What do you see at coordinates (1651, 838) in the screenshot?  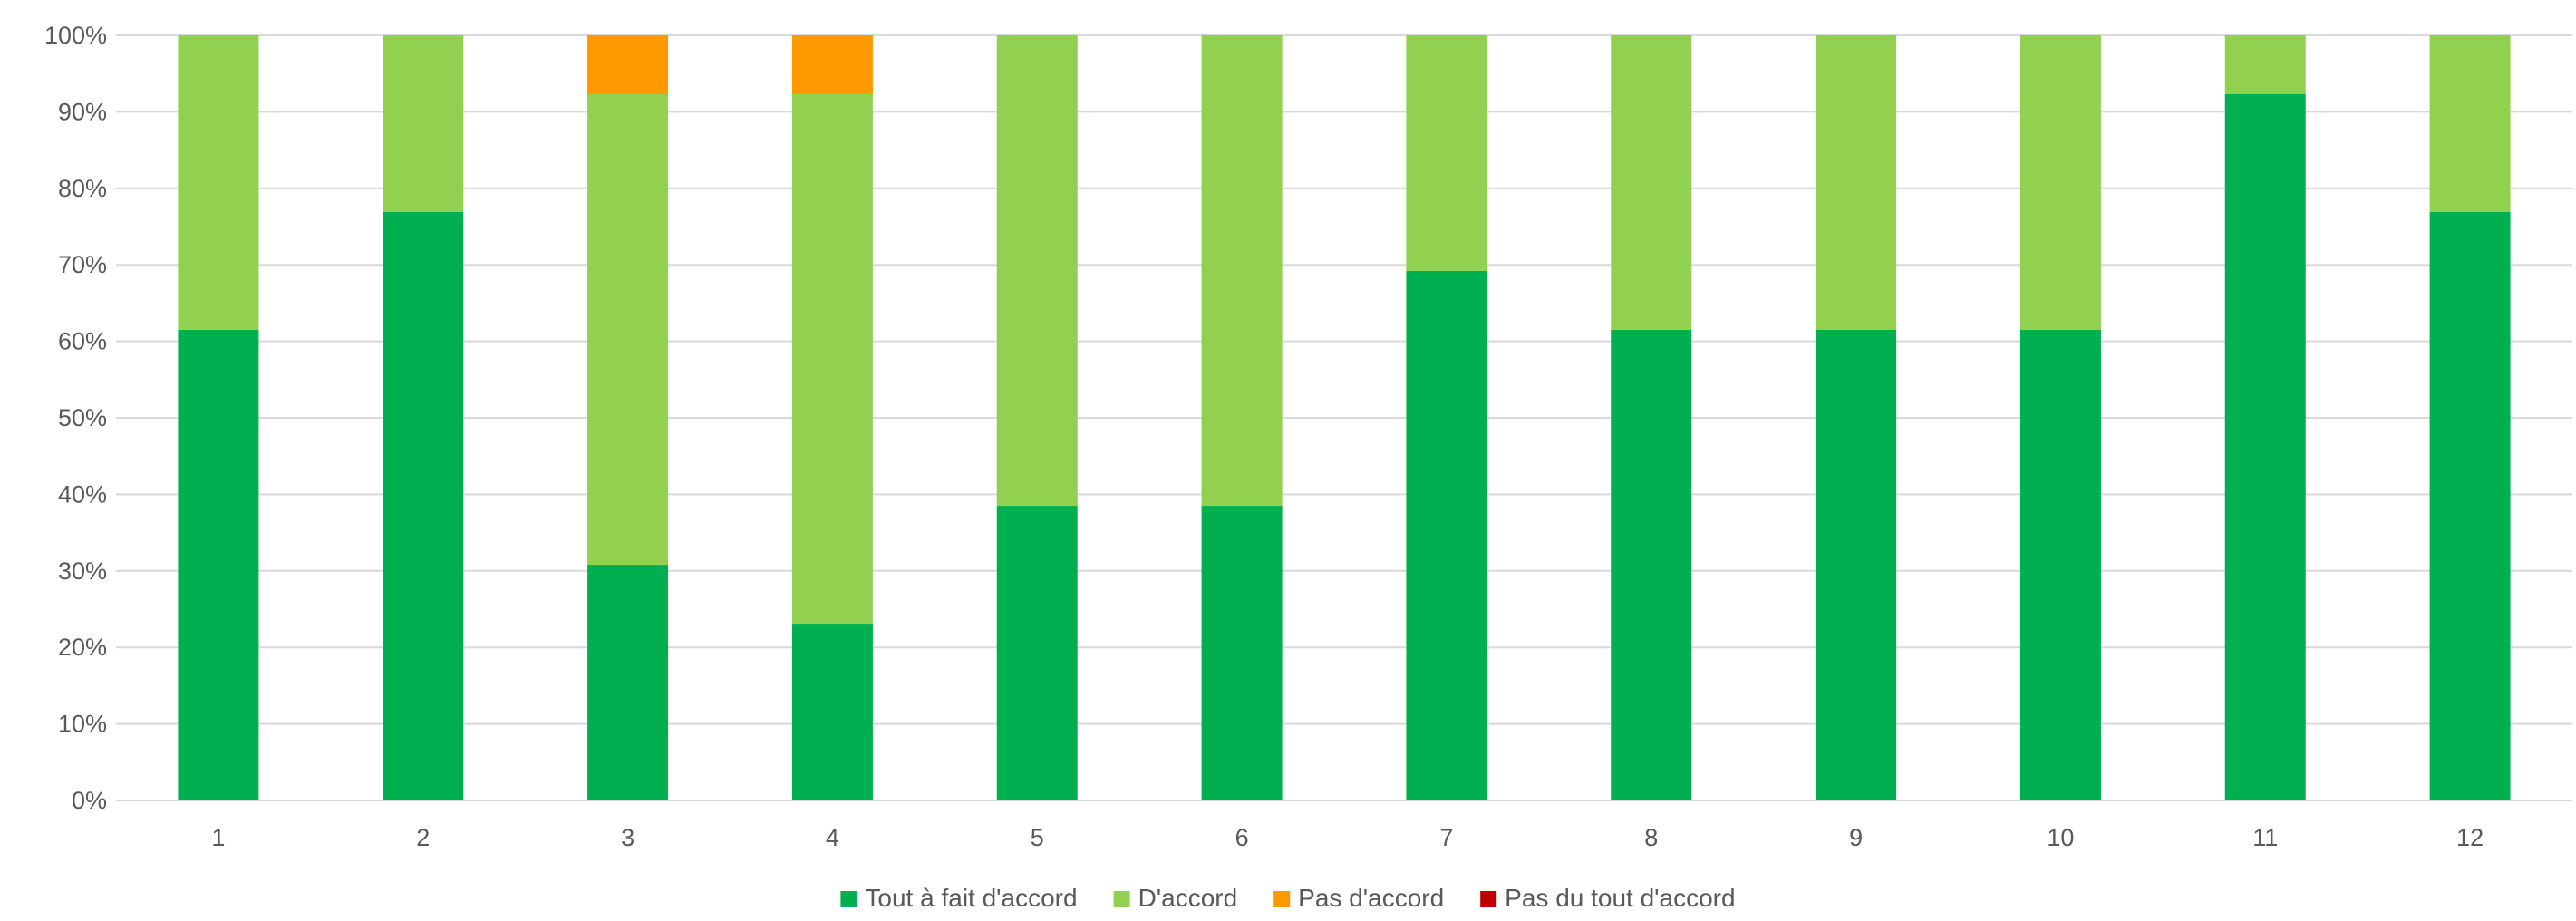 I see `x-tick-label: 8` at bounding box center [1651, 838].